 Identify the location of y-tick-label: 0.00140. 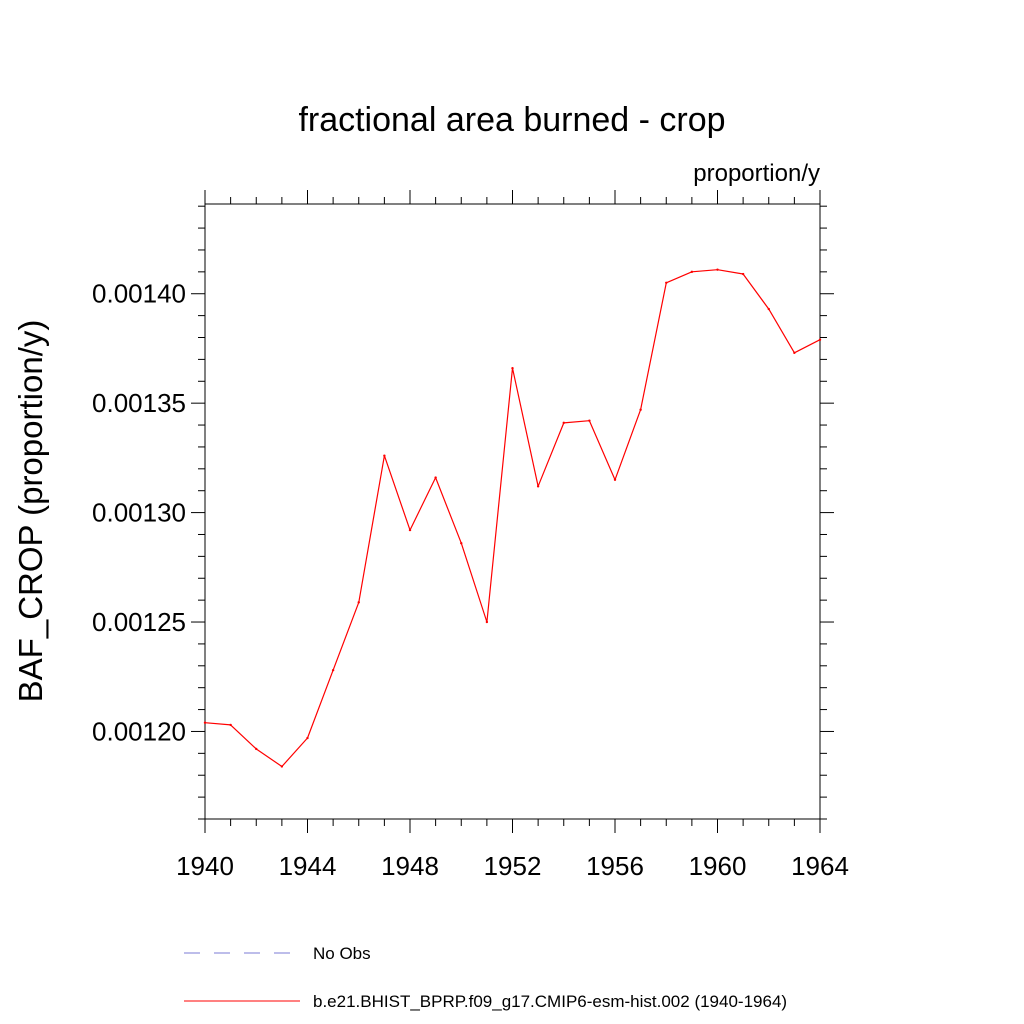
(139, 294).